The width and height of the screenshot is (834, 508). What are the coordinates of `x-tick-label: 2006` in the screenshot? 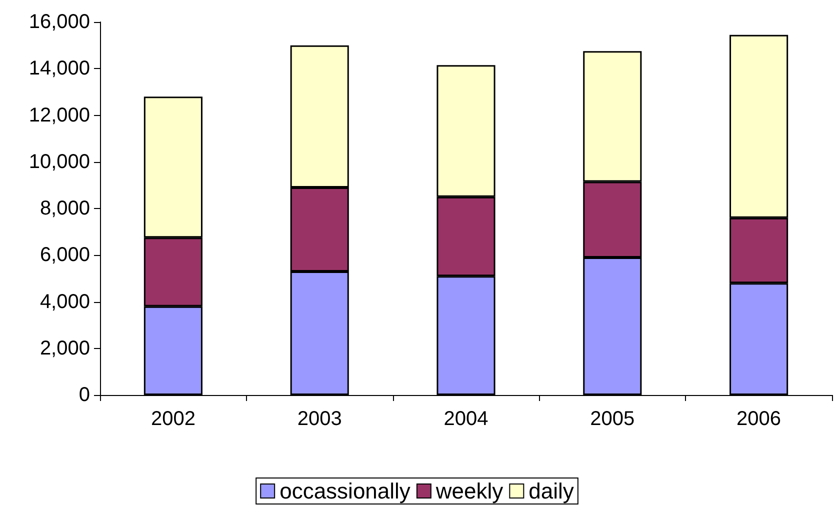 It's located at (759, 419).